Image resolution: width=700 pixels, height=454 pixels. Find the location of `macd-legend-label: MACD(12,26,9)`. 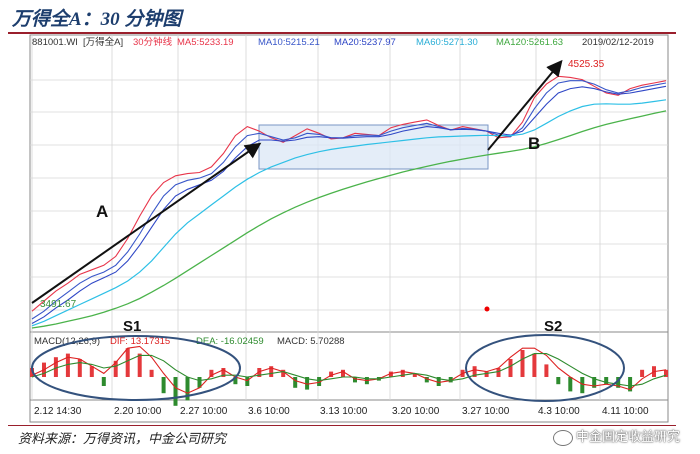

macd-legend-label: MACD(12,26,9) is located at coordinates (67, 341).